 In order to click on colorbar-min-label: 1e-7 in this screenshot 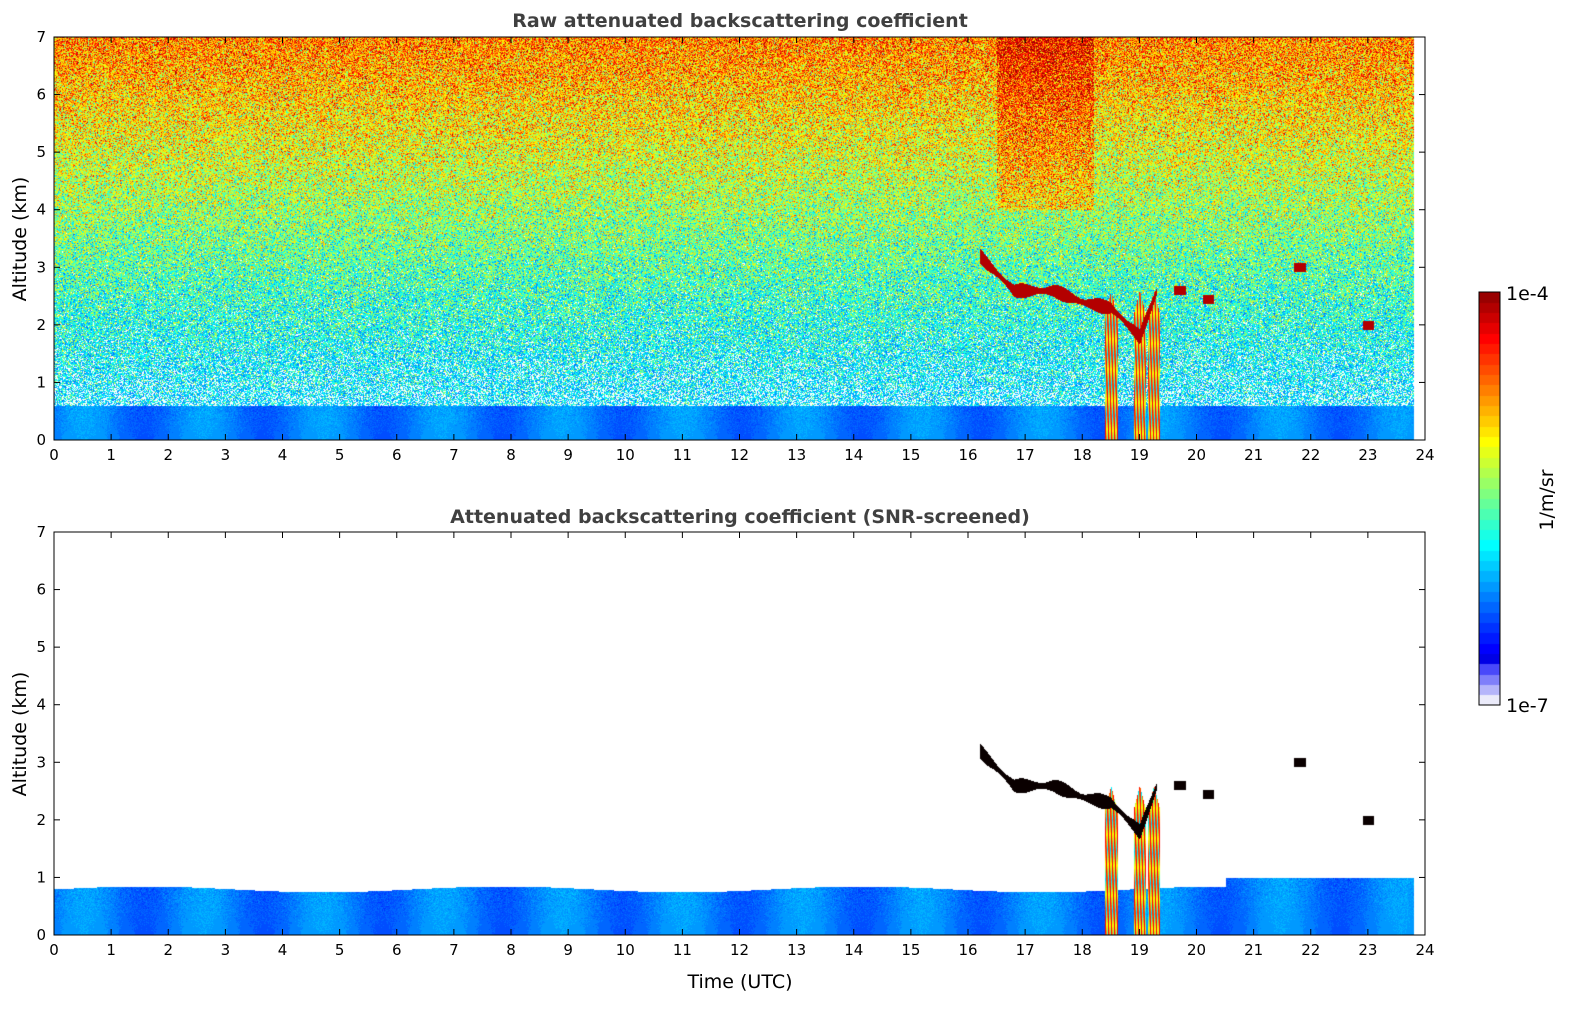, I will do `click(1527, 706)`.